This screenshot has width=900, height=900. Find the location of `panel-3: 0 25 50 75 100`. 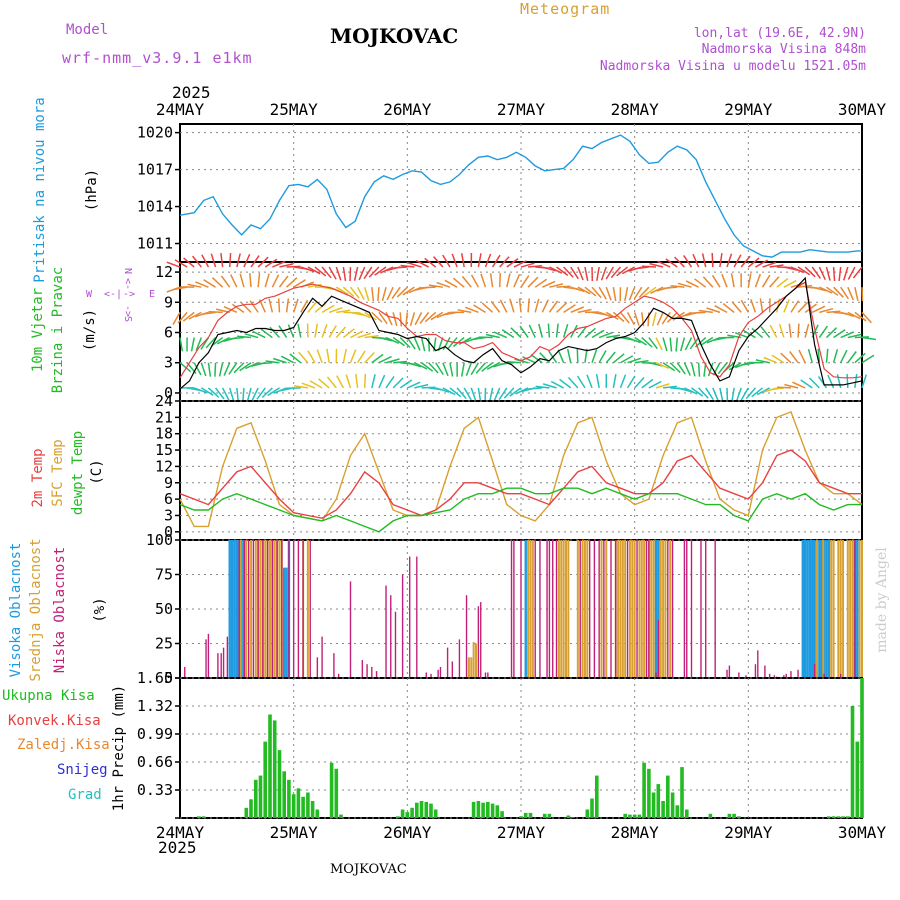

panel-3: 0 25 50 75 100 is located at coordinates (504, 609).